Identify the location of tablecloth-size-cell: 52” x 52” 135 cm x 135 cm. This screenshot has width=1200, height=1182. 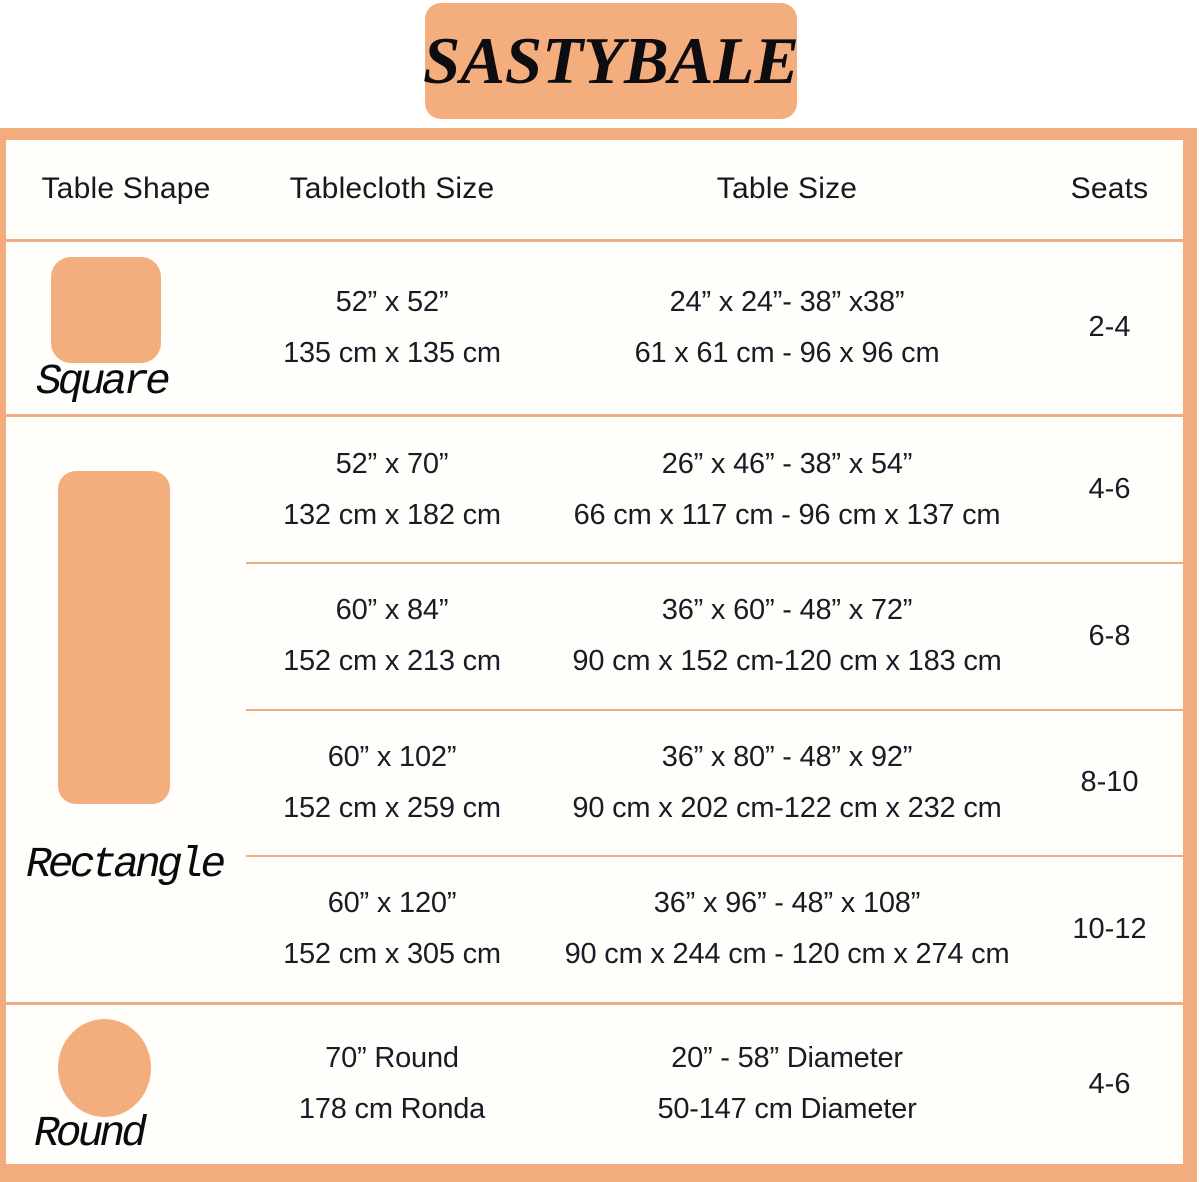
(392, 329).